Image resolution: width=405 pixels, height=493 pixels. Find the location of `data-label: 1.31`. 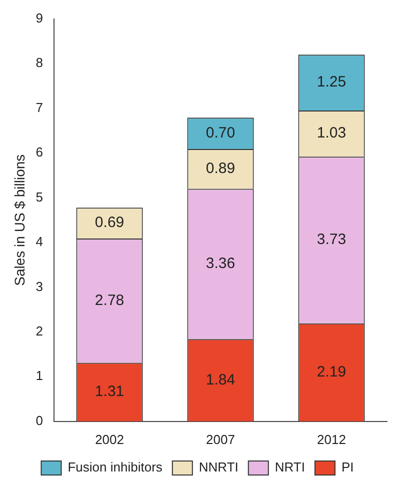

data-label: 1.31 is located at coordinates (109, 391).